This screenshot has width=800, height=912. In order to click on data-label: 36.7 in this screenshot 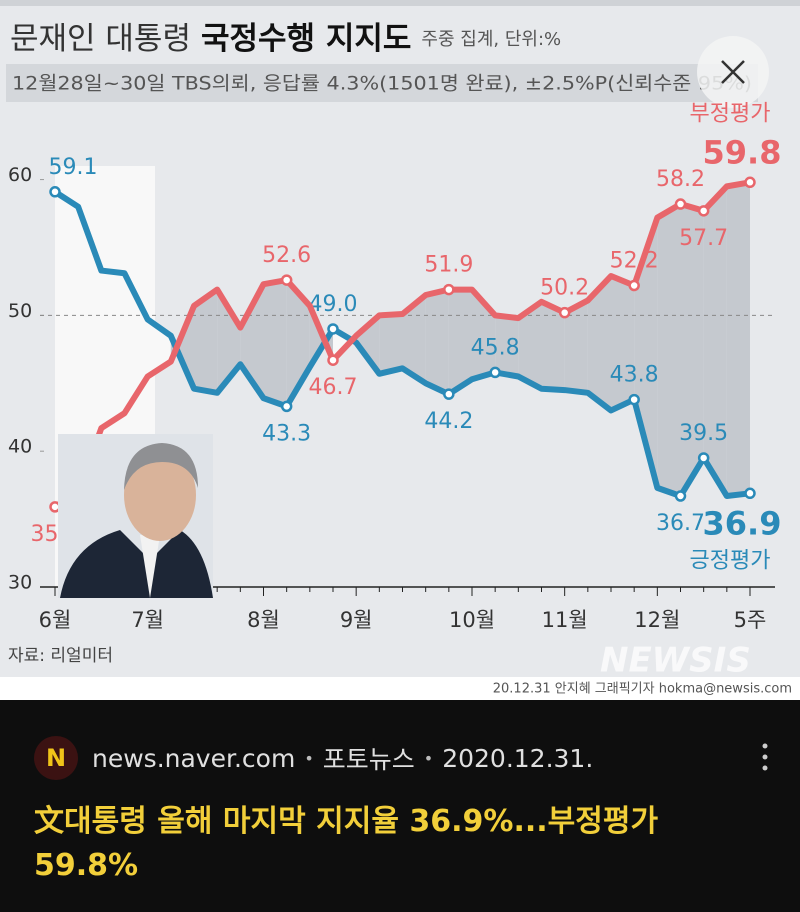, I will do `click(680, 523)`.